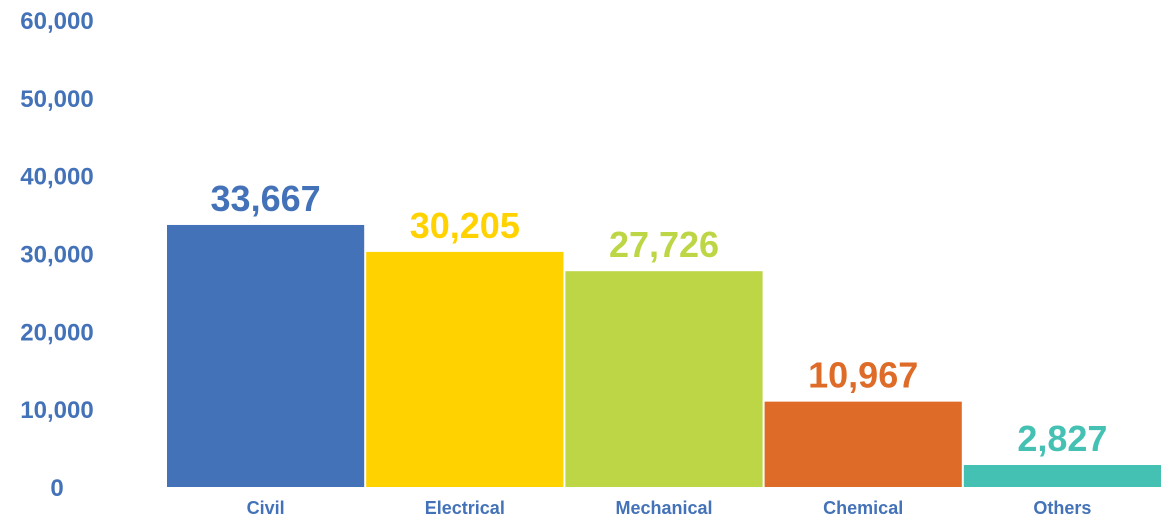 The width and height of the screenshot is (1163, 524). Describe the element at coordinates (56, 410) in the screenshot. I see `y-tick-label: 10,000` at that location.